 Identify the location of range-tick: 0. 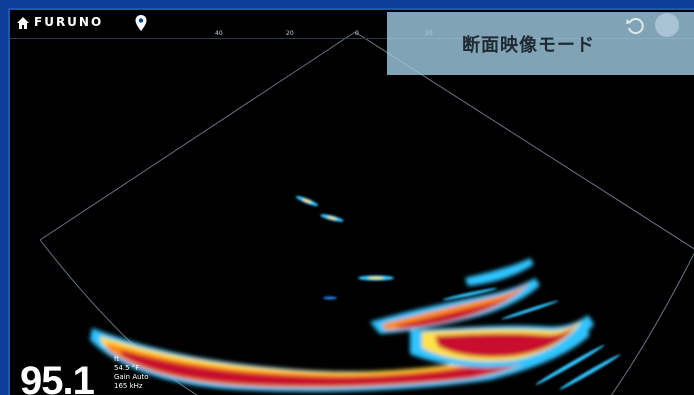
(357, 33).